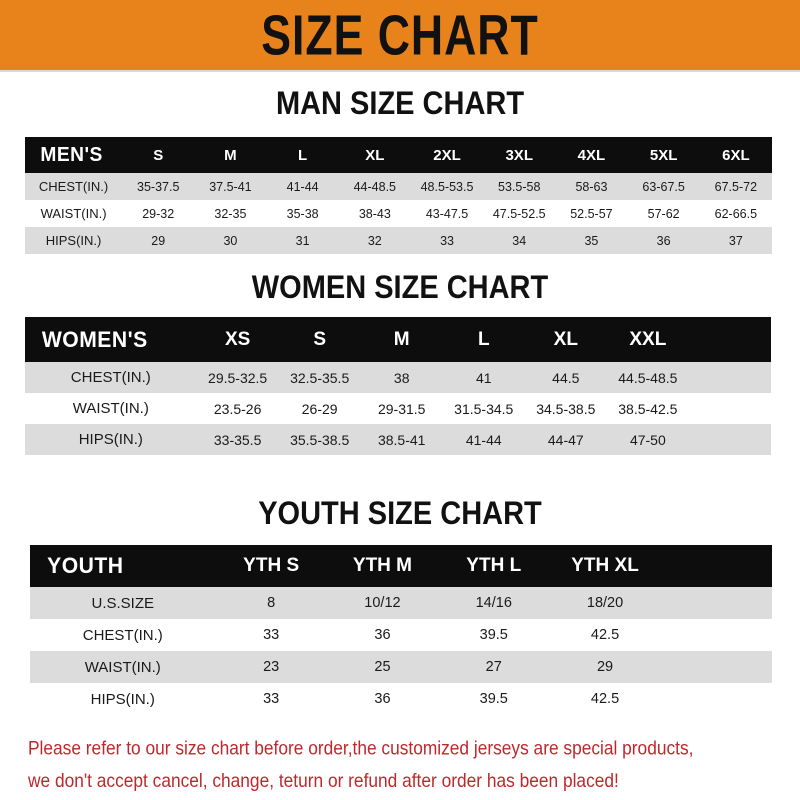 The width and height of the screenshot is (800, 800). I want to click on women-measurement-cell: 29.5-32.5, so click(238, 377).